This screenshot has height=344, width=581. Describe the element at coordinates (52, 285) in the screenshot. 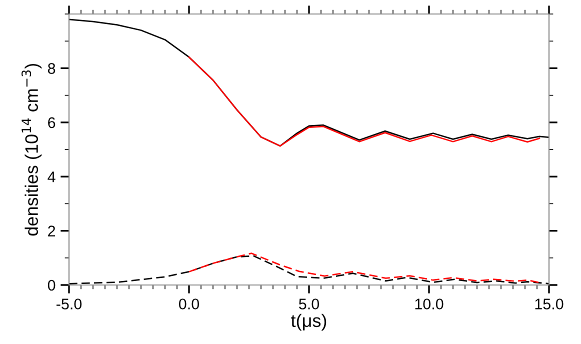

I see `y-tick-label: 0` at that location.